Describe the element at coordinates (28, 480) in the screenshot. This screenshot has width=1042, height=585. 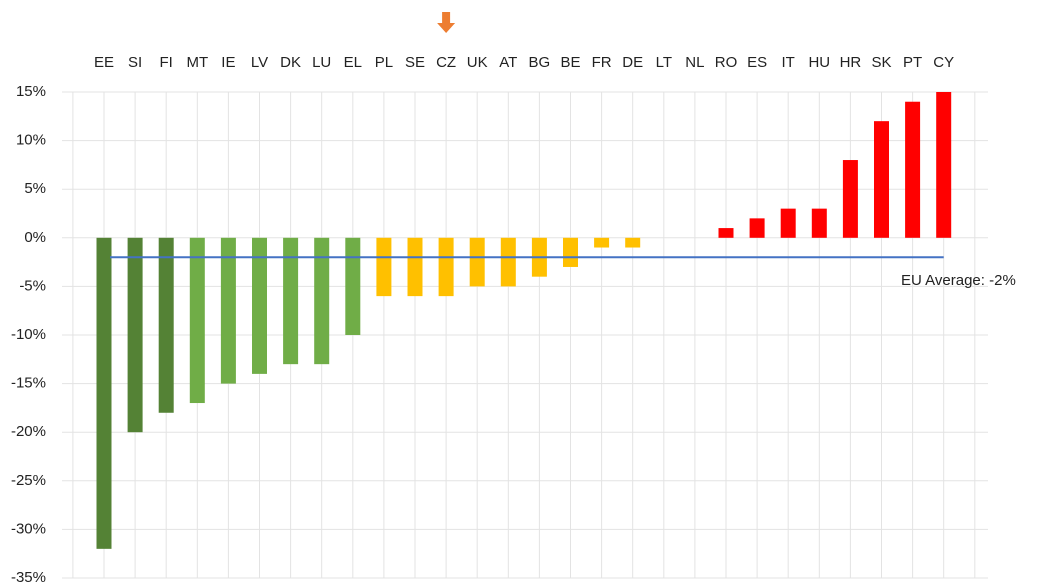
I see `y-tick-label: -25%` at that location.